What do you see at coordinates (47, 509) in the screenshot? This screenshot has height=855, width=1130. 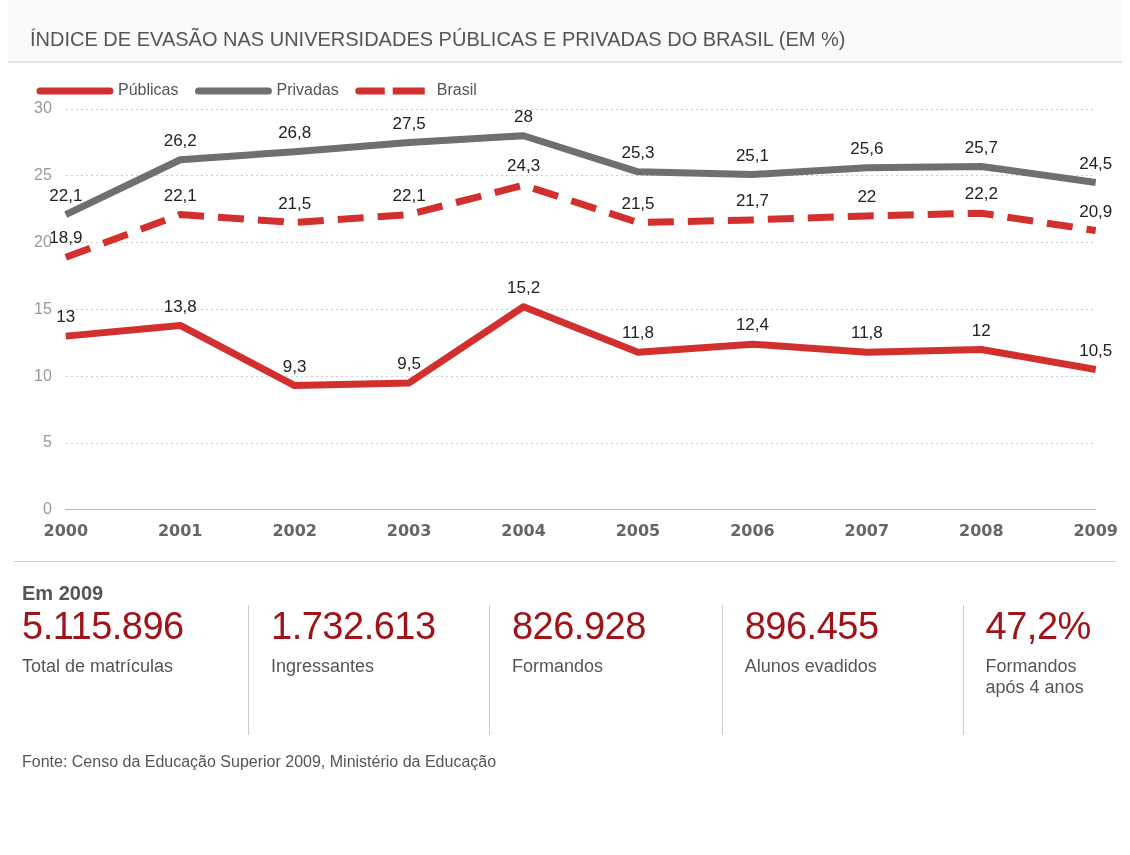 I see `y-tick-label: 0` at bounding box center [47, 509].